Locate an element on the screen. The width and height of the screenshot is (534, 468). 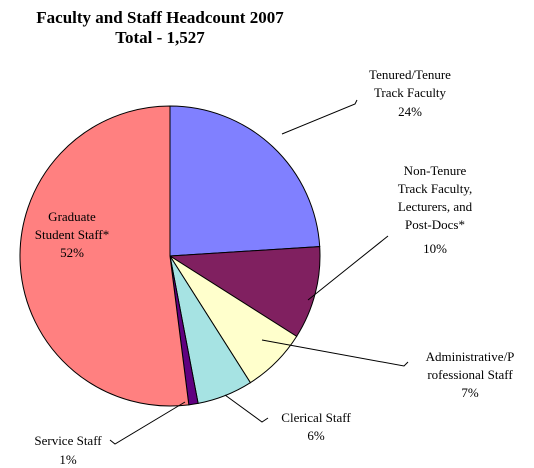
value-label: 24% is located at coordinates (410, 111).